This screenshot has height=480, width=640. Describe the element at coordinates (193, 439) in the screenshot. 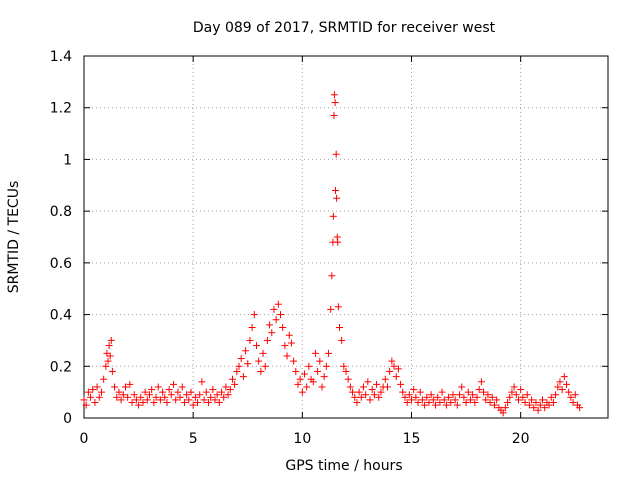

I see `x-tick-label: 5` at that location.